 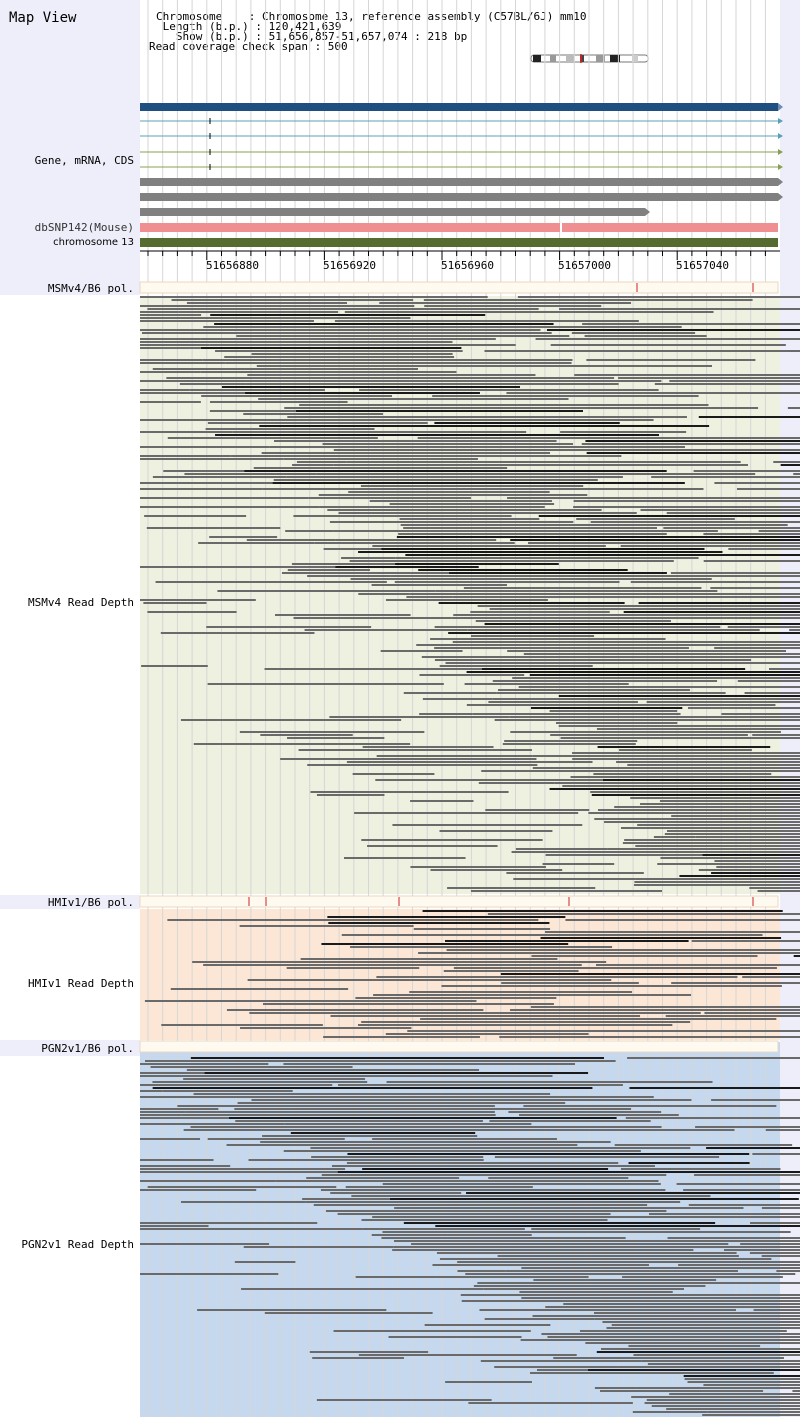 What do you see at coordinates (81, 983) in the screenshot?
I see `track-label-hmi-depth: HMIv1 Read Depth` at bounding box center [81, 983].